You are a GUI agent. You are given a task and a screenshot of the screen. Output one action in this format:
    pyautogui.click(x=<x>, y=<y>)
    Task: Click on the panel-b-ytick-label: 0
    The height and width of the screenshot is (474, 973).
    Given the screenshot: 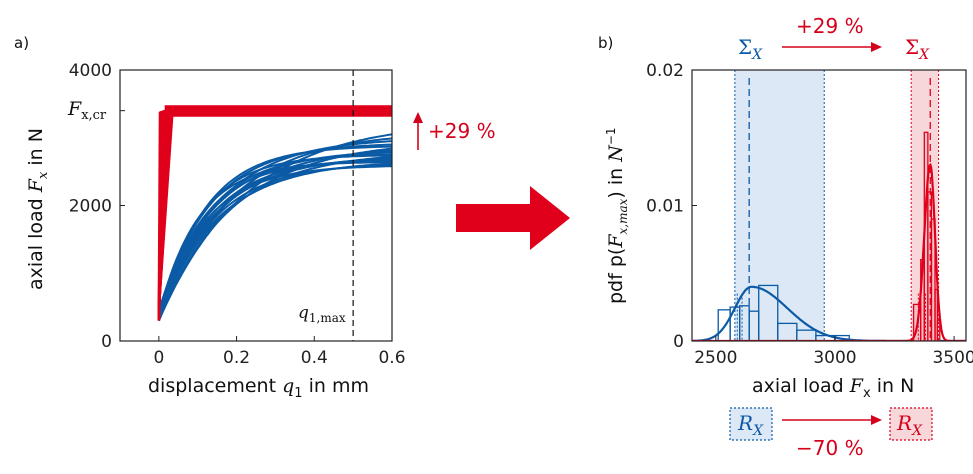 What is the action you would take?
    pyautogui.click(x=678, y=342)
    